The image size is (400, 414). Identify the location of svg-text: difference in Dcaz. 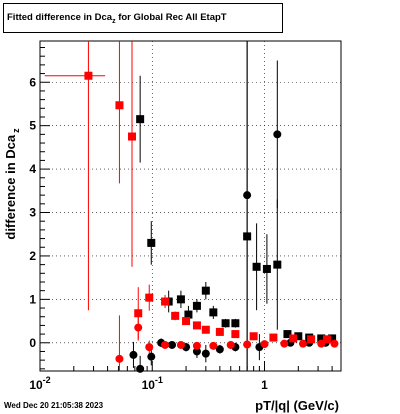
(12, 184).